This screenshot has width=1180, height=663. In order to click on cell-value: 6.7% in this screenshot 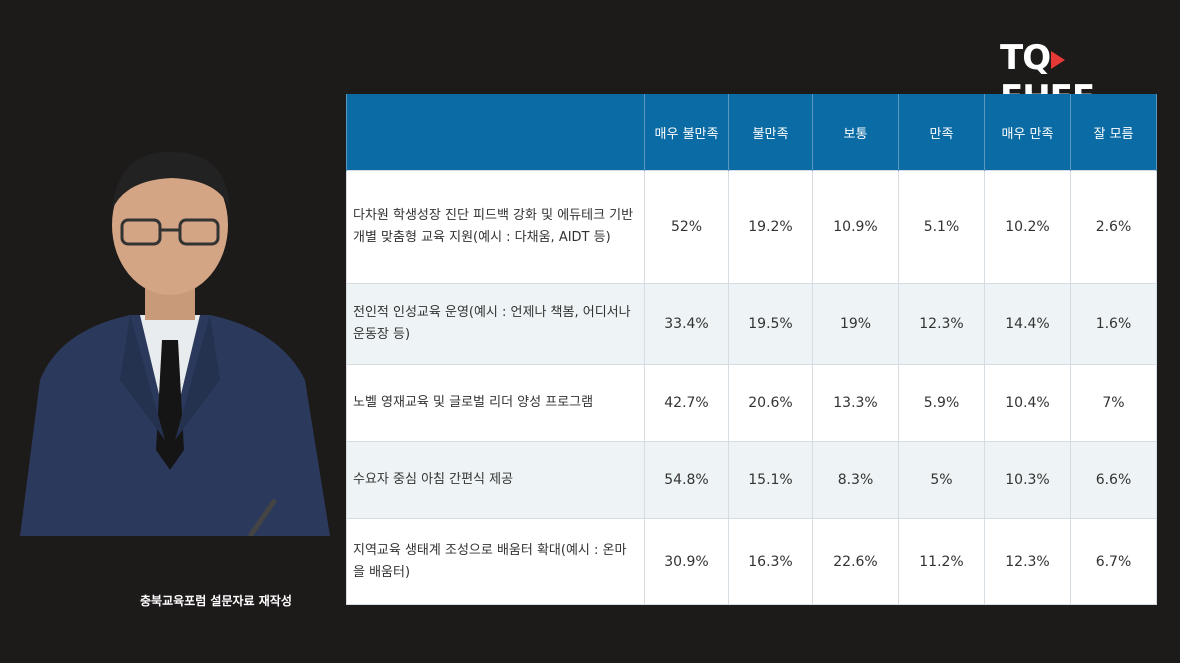, I will do `click(1113, 561)`.